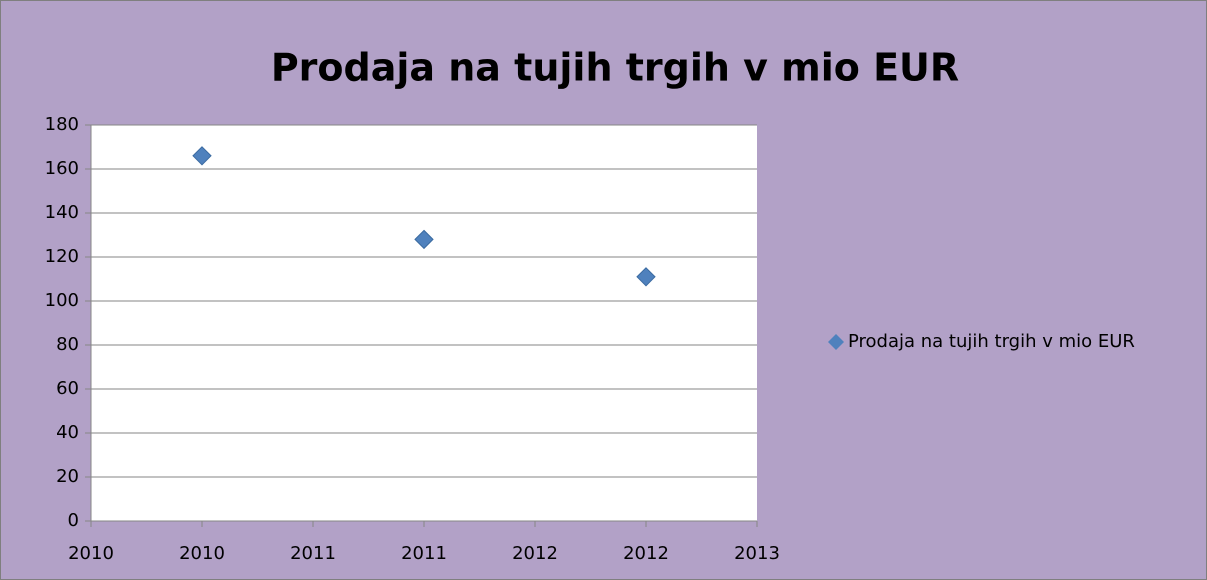  What do you see at coordinates (62, 168) in the screenshot?
I see `y-tick-label: 160` at bounding box center [62, 168].